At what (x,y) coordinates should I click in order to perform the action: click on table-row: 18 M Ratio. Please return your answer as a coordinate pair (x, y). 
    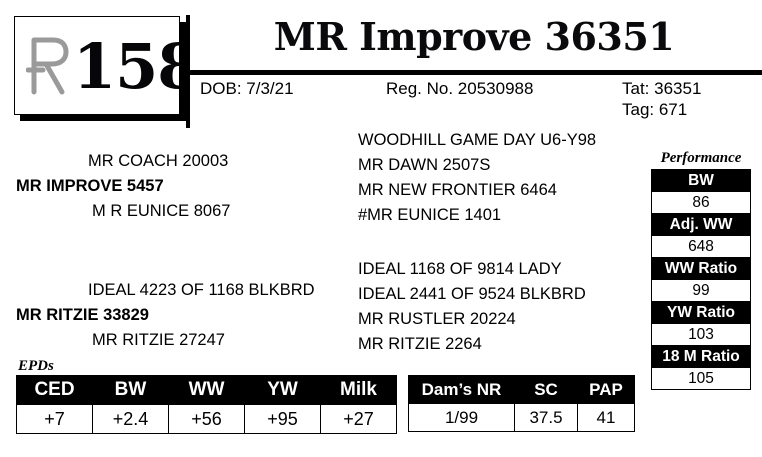
    Looking at the image, I should click on (701, 356).